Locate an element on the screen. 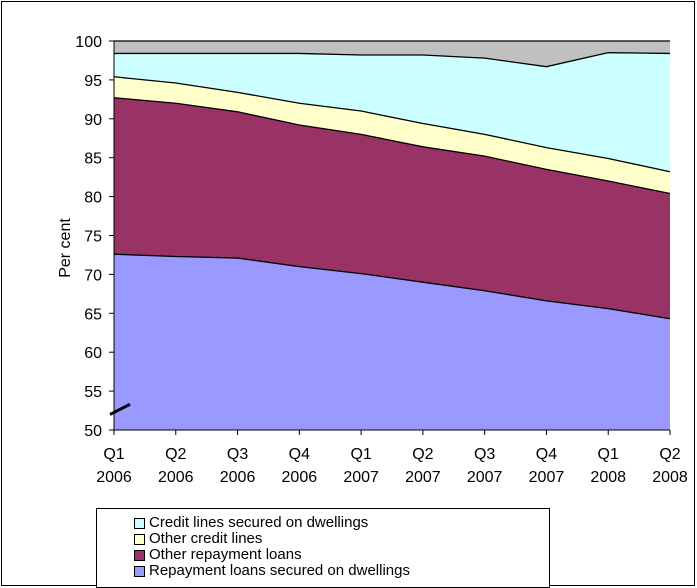  axis-break-mark is located at coordinates (120, 409).